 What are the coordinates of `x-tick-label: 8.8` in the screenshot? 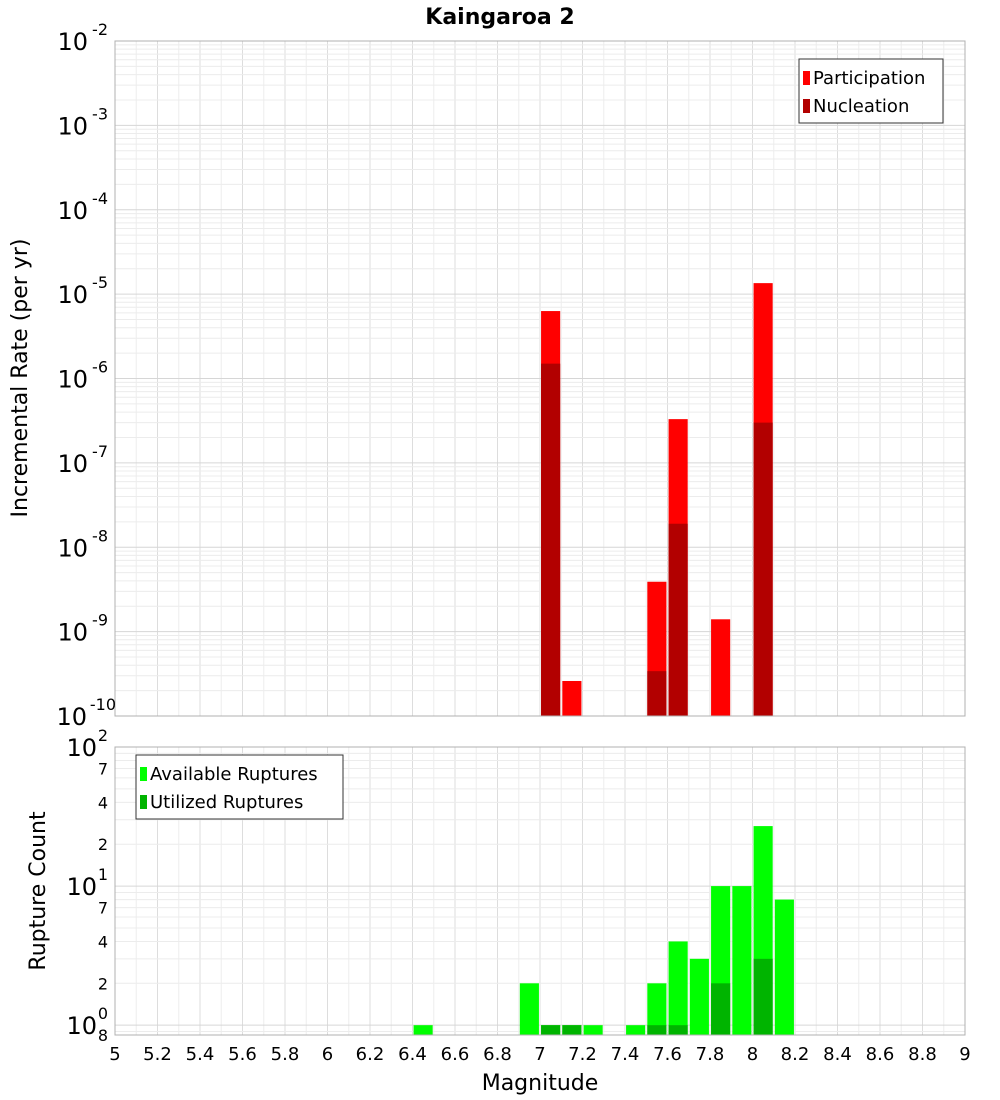 It's located at (922, 1054).